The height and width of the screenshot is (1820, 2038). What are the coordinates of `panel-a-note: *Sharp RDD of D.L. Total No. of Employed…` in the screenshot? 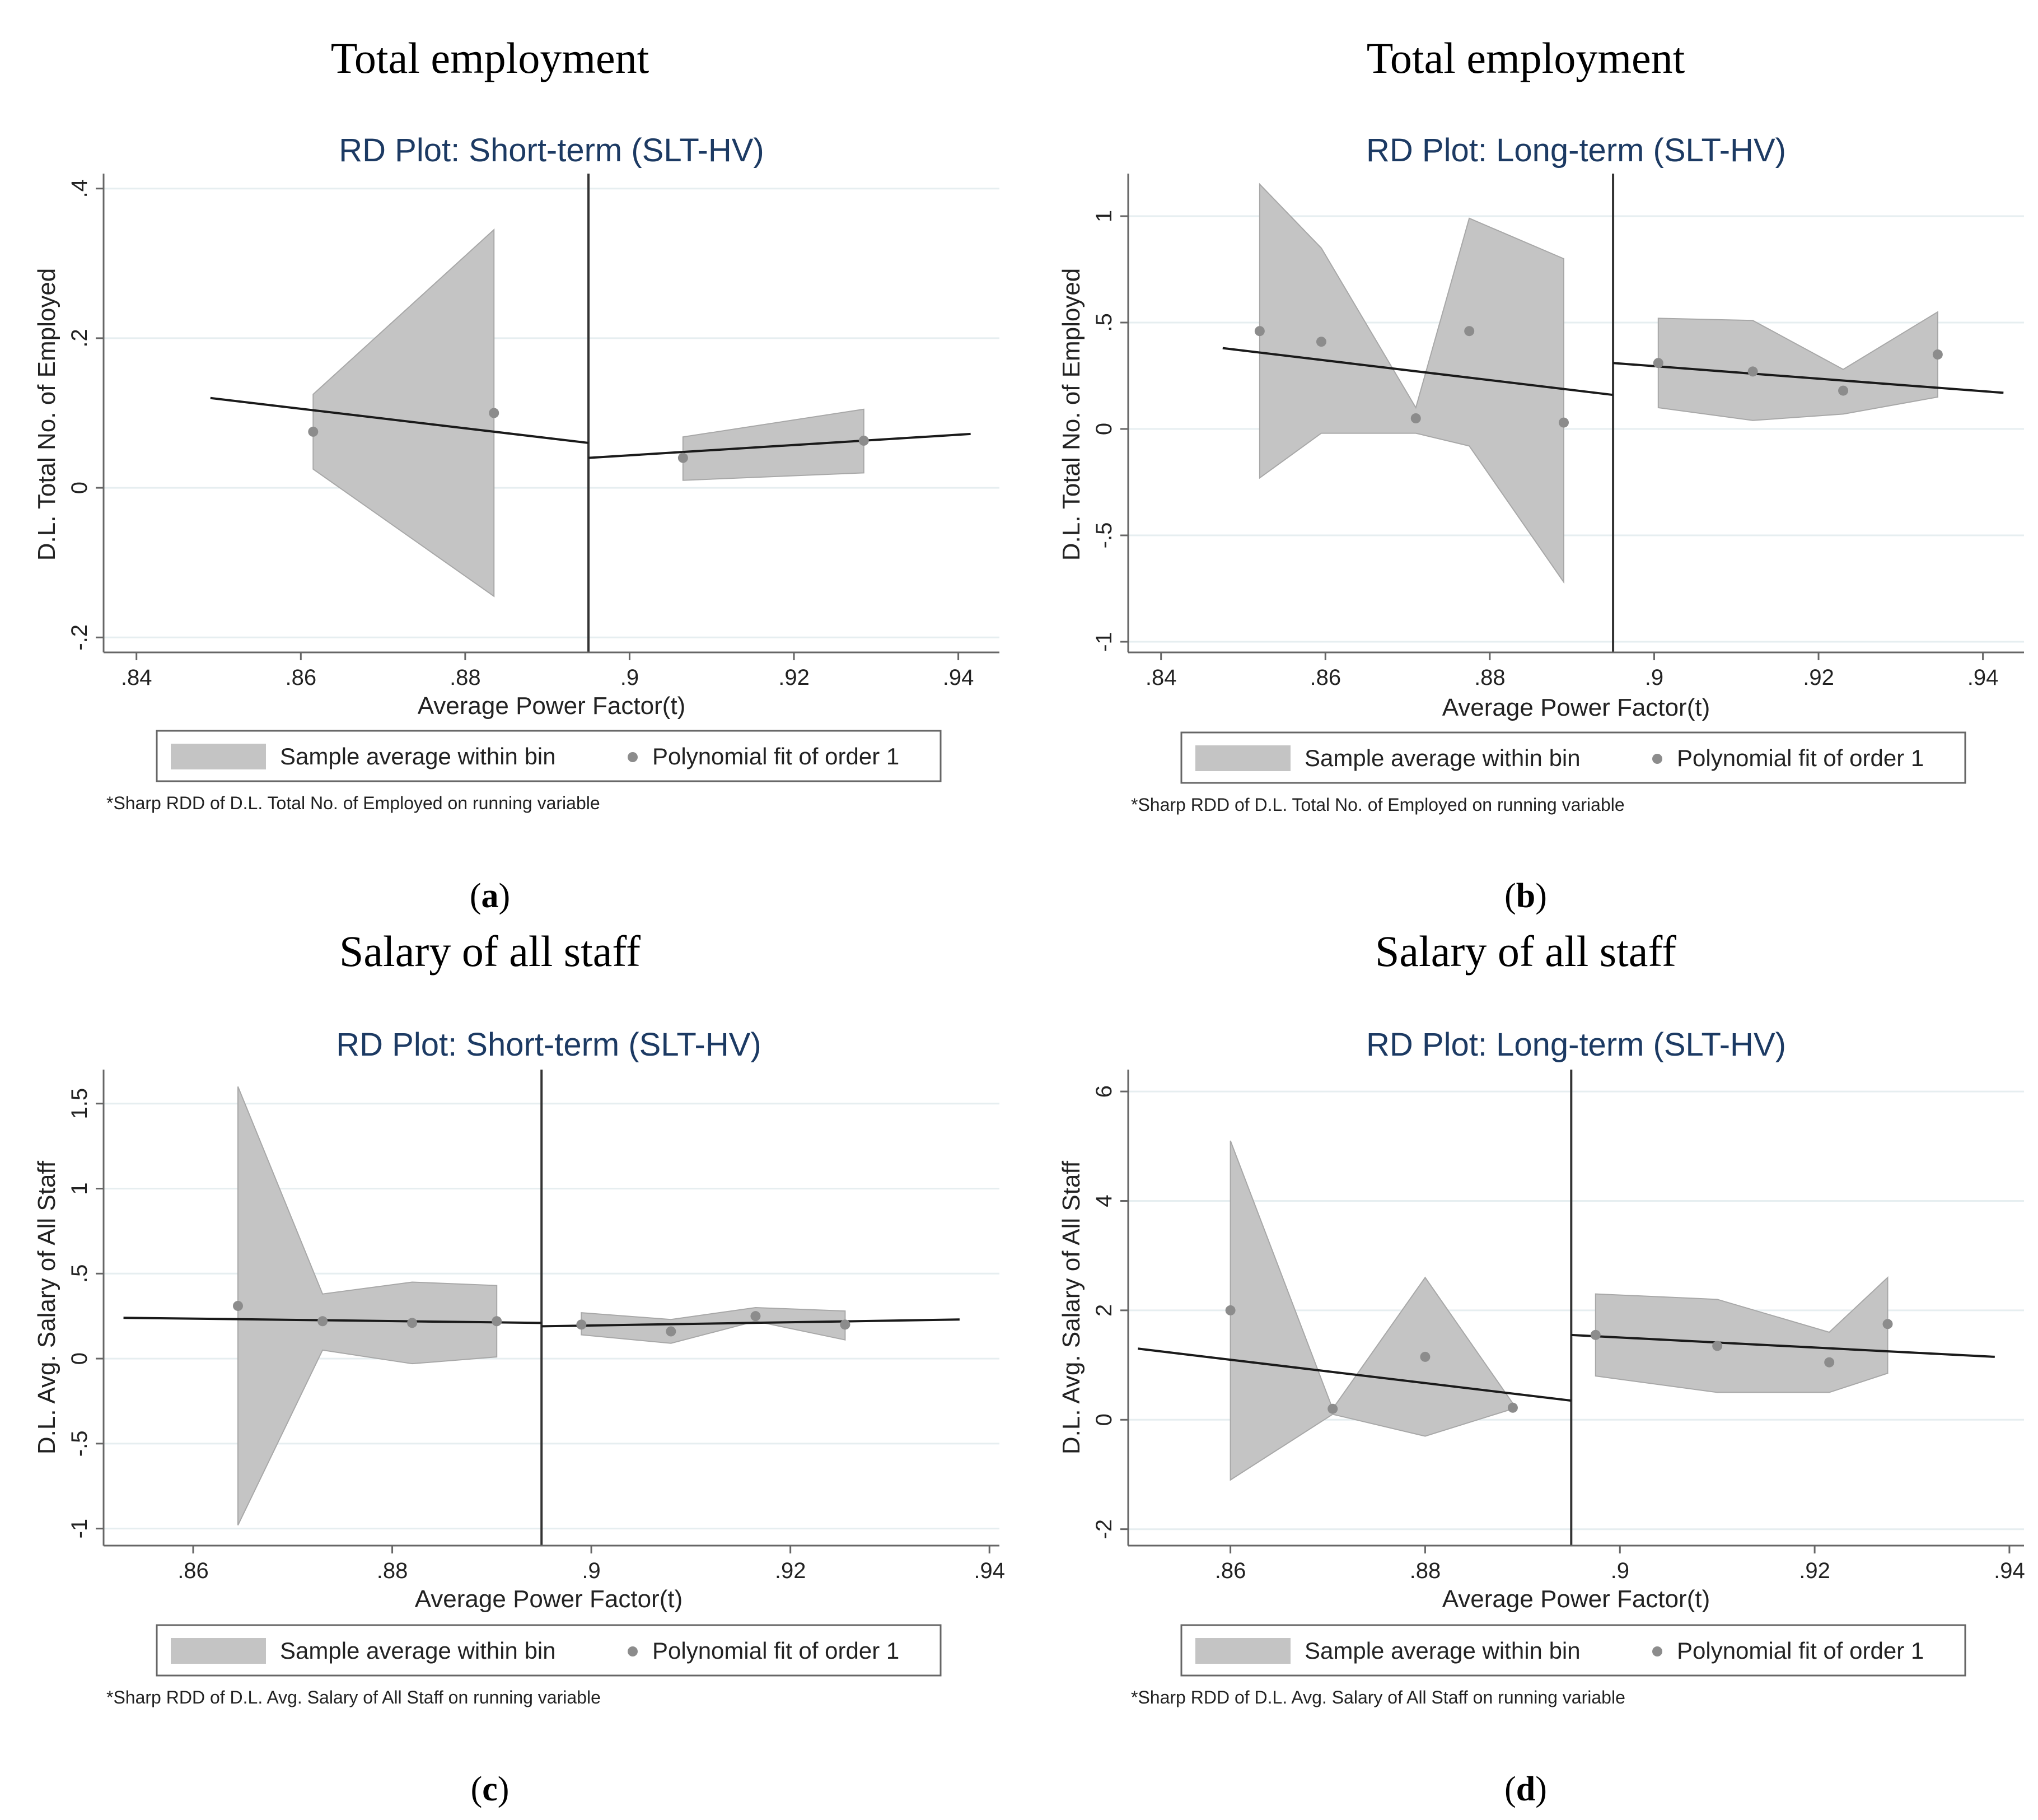 It's located at (353, 803).